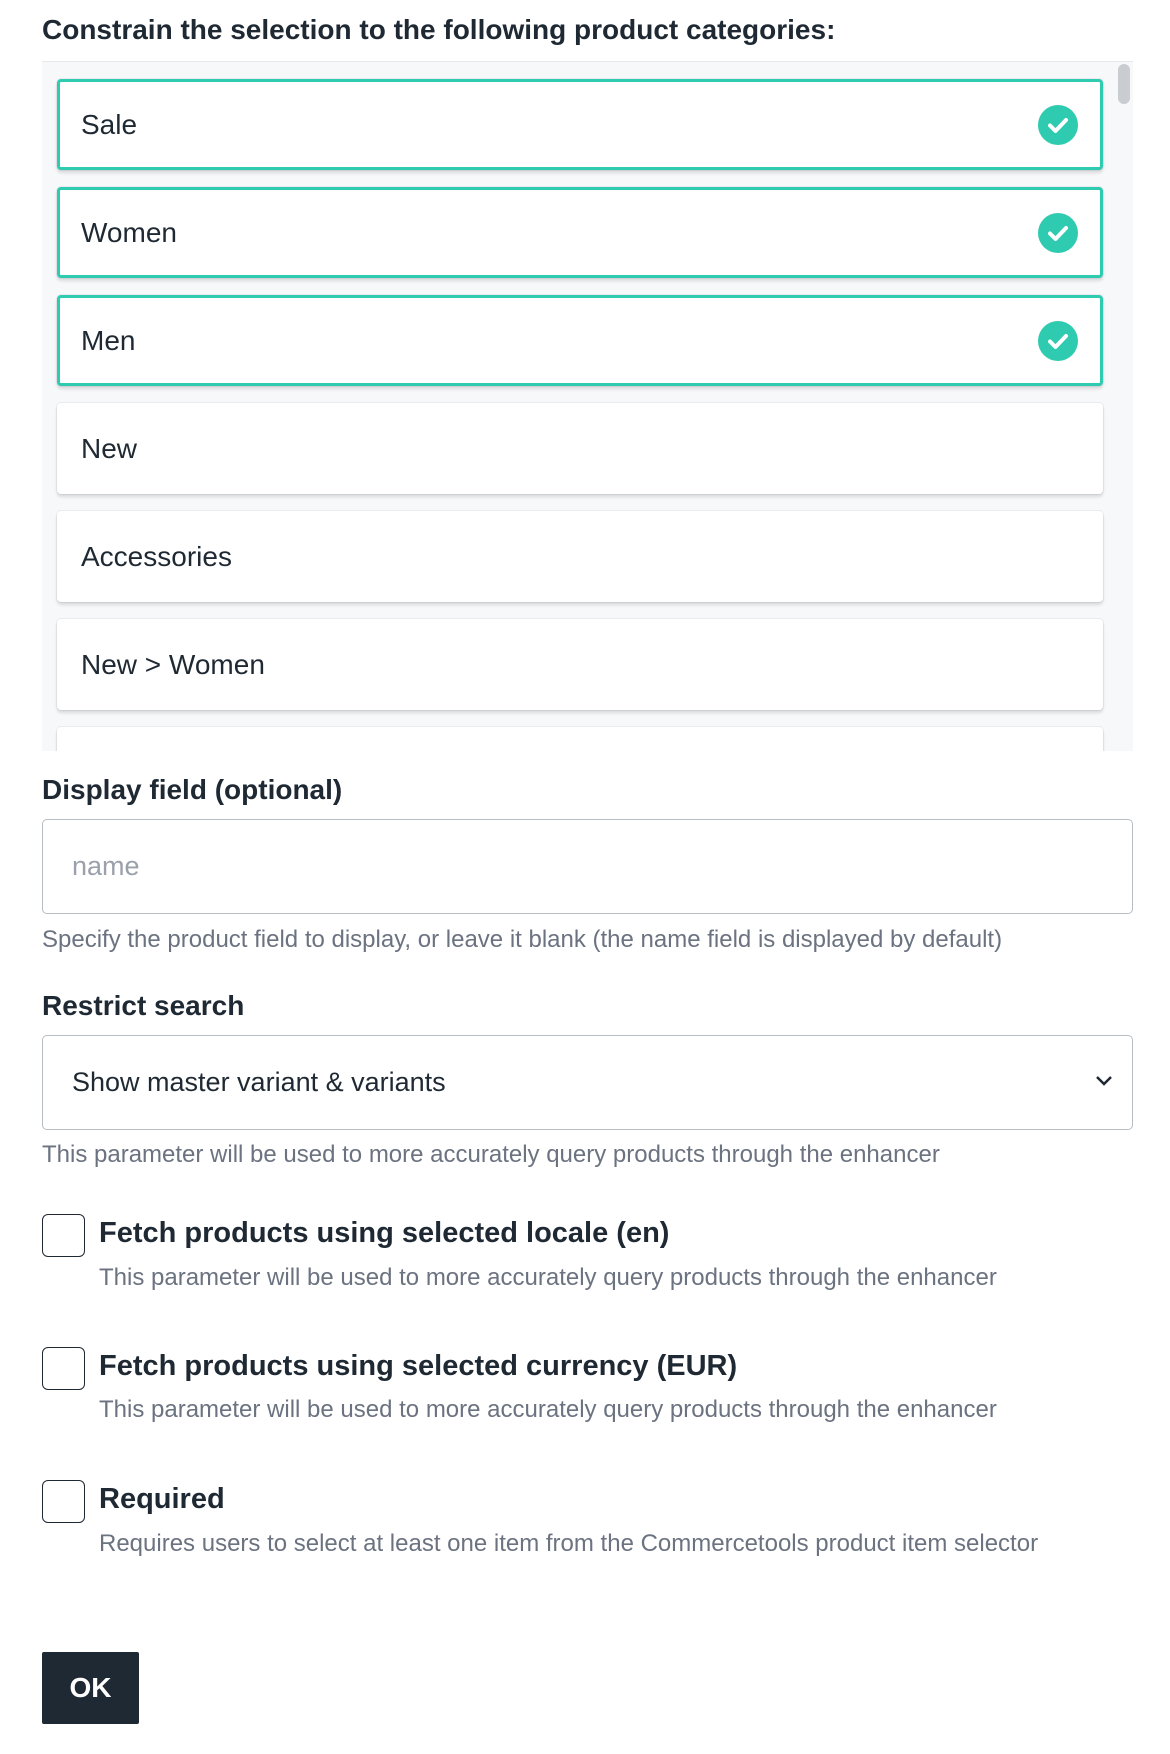 This screenshot has width=1170, height=1754. Describe the element at coordinates (162, 1499) in the screenshot. I see `required-label: Required` at that location.